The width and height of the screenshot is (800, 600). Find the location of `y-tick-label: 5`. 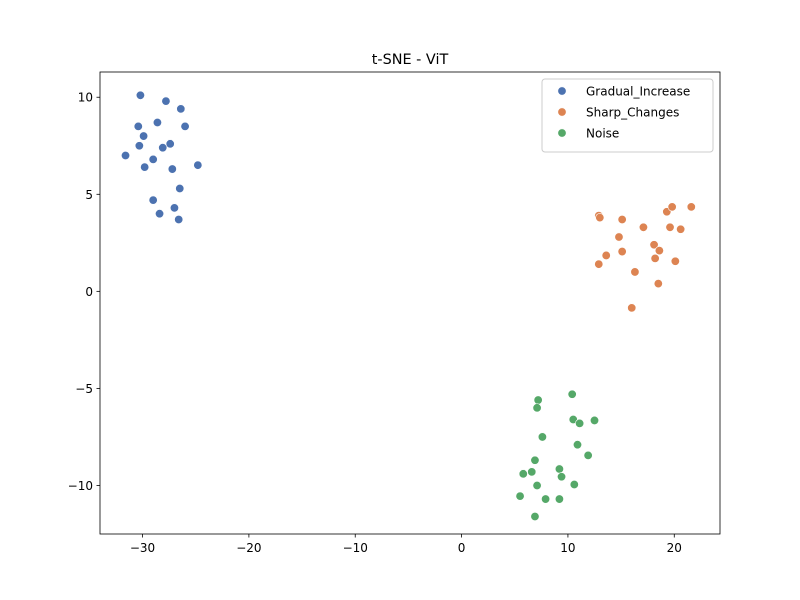

y-tick-label: 5 is located at coordinates (89, 195).